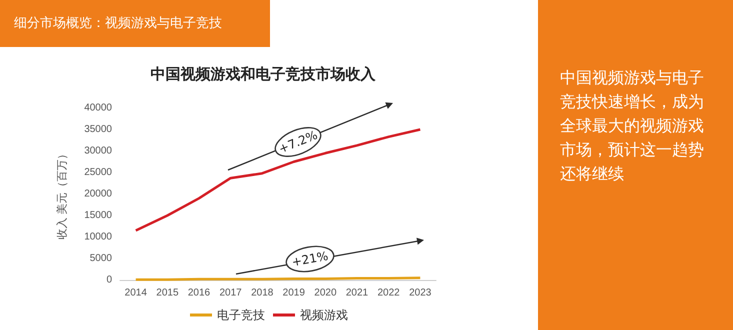 The image size is (733, 330). I want to click on y-axis-title: 收入 美元（百万）, so click(62, 194).